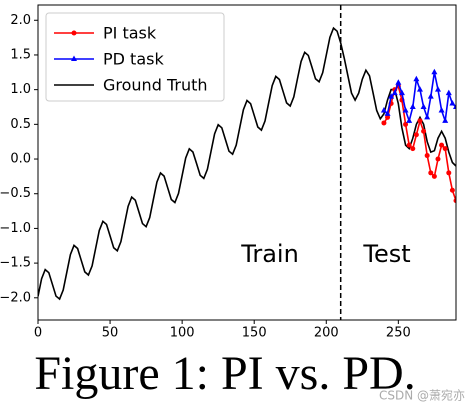  I want to click on annotation: Train, so click(269, 254).